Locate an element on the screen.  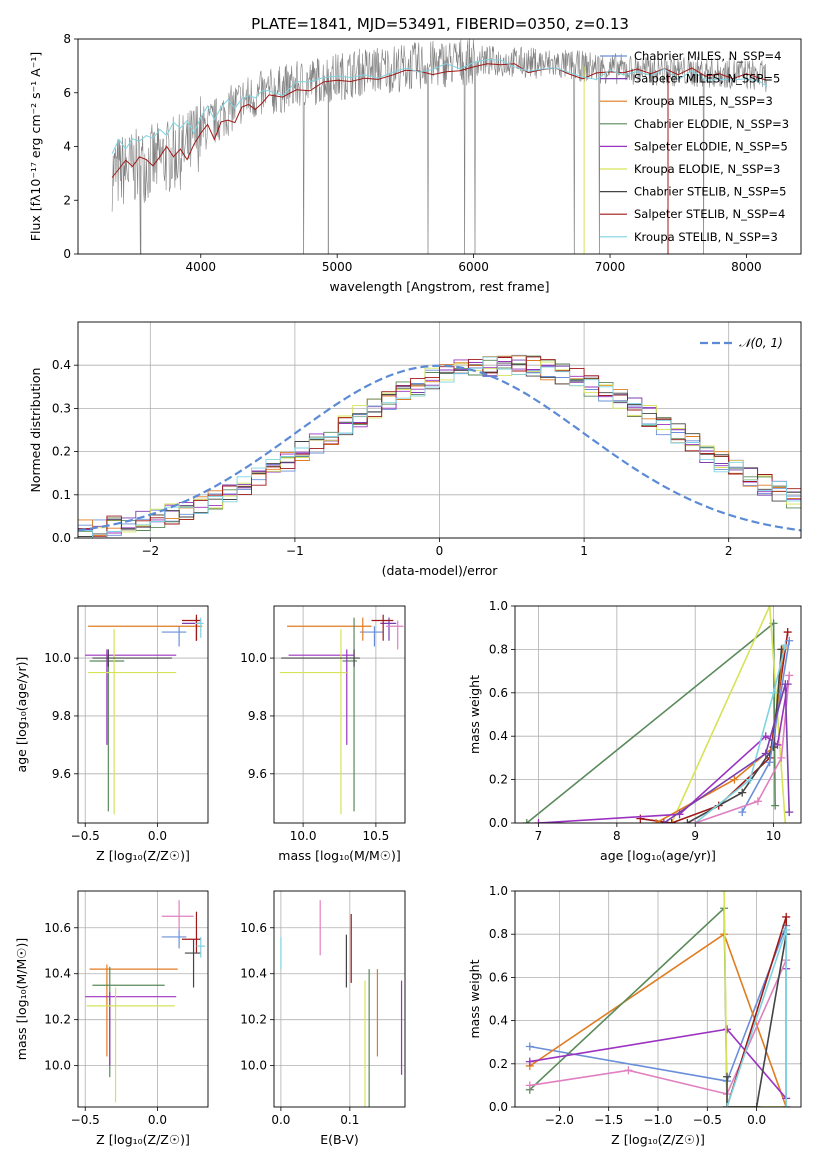
model-line-kroupa-stelib is located at coordinates (439, 106).